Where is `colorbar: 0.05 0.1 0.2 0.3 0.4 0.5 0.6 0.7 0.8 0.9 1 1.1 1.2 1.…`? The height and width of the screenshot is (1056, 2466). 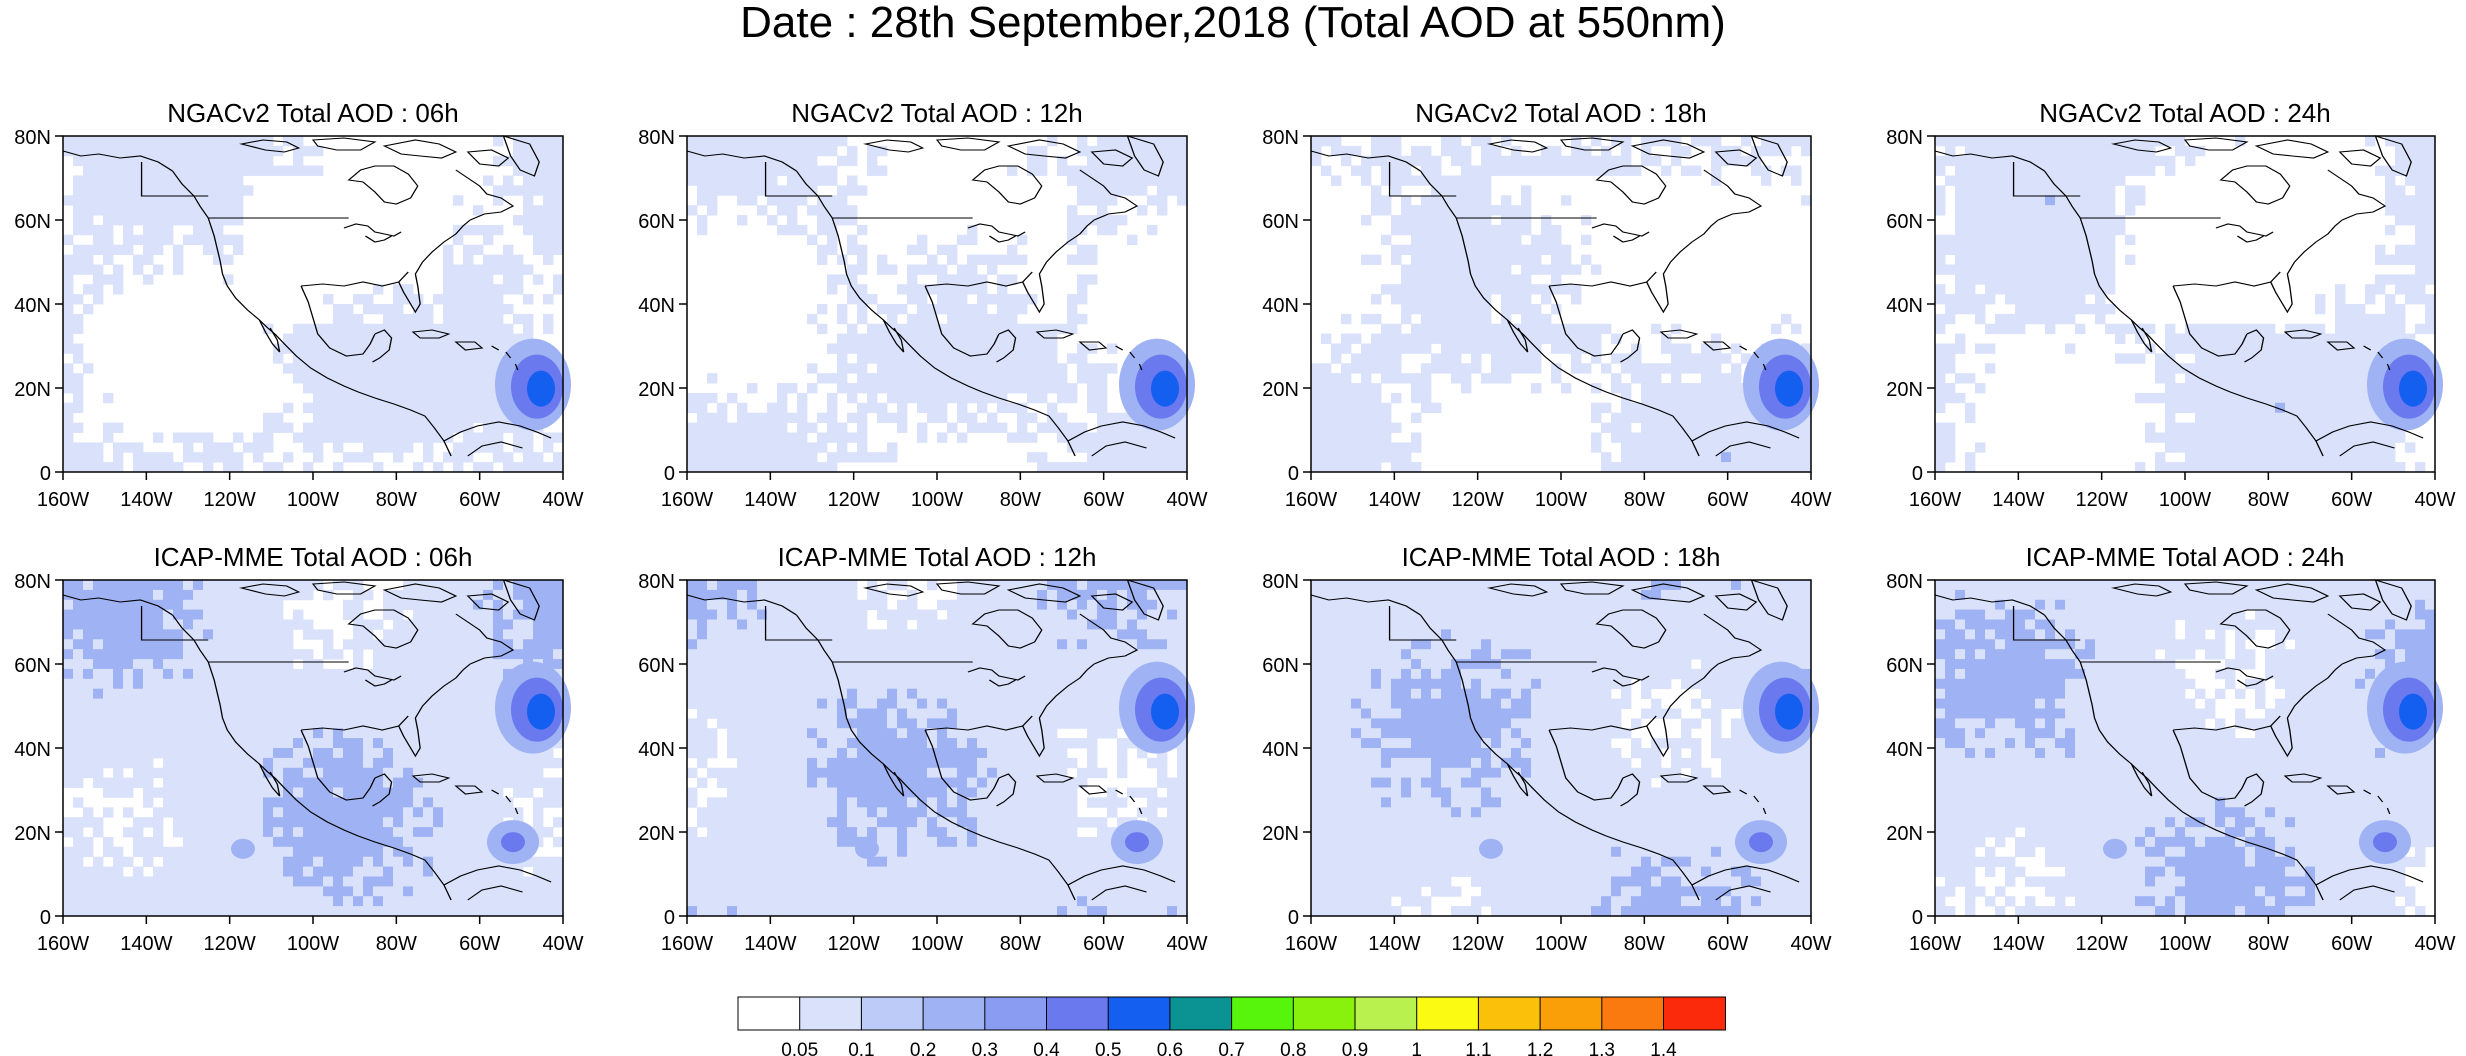 colorbar: 0.05 0.1 0.2 0.3 0.4 0.5 0.6 0.7 0.8 0.9 1 1.1 1.2 1.… is located at coordinates (1231, 1026).